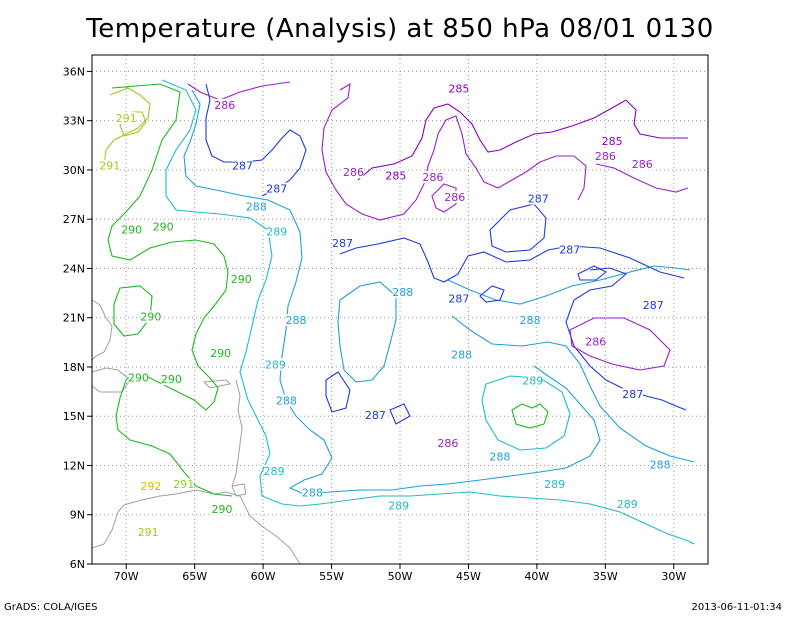 The width and height of the screenshot is (800, 618). What do you see at coordinates (239, 490) in the screenshot?
I see `coastline-trinidad` at bounding box center [239, 490].